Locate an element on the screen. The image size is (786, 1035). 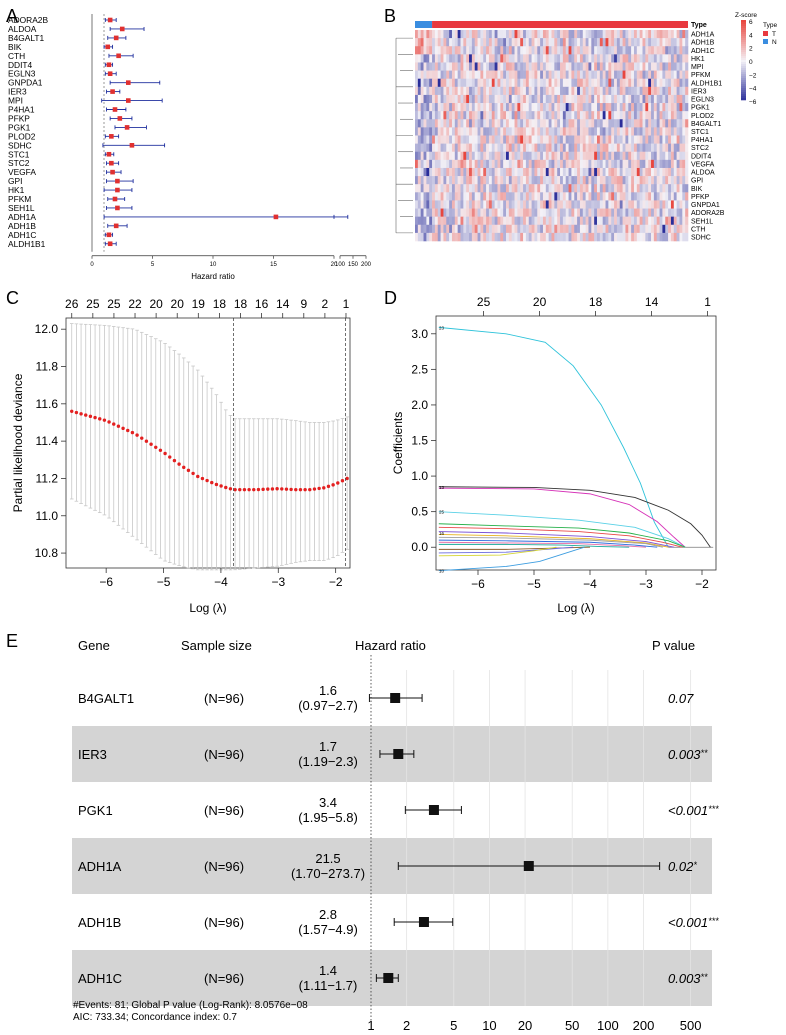
heatmap-row-label: PLOD2 is located at coordinates (702, 116).